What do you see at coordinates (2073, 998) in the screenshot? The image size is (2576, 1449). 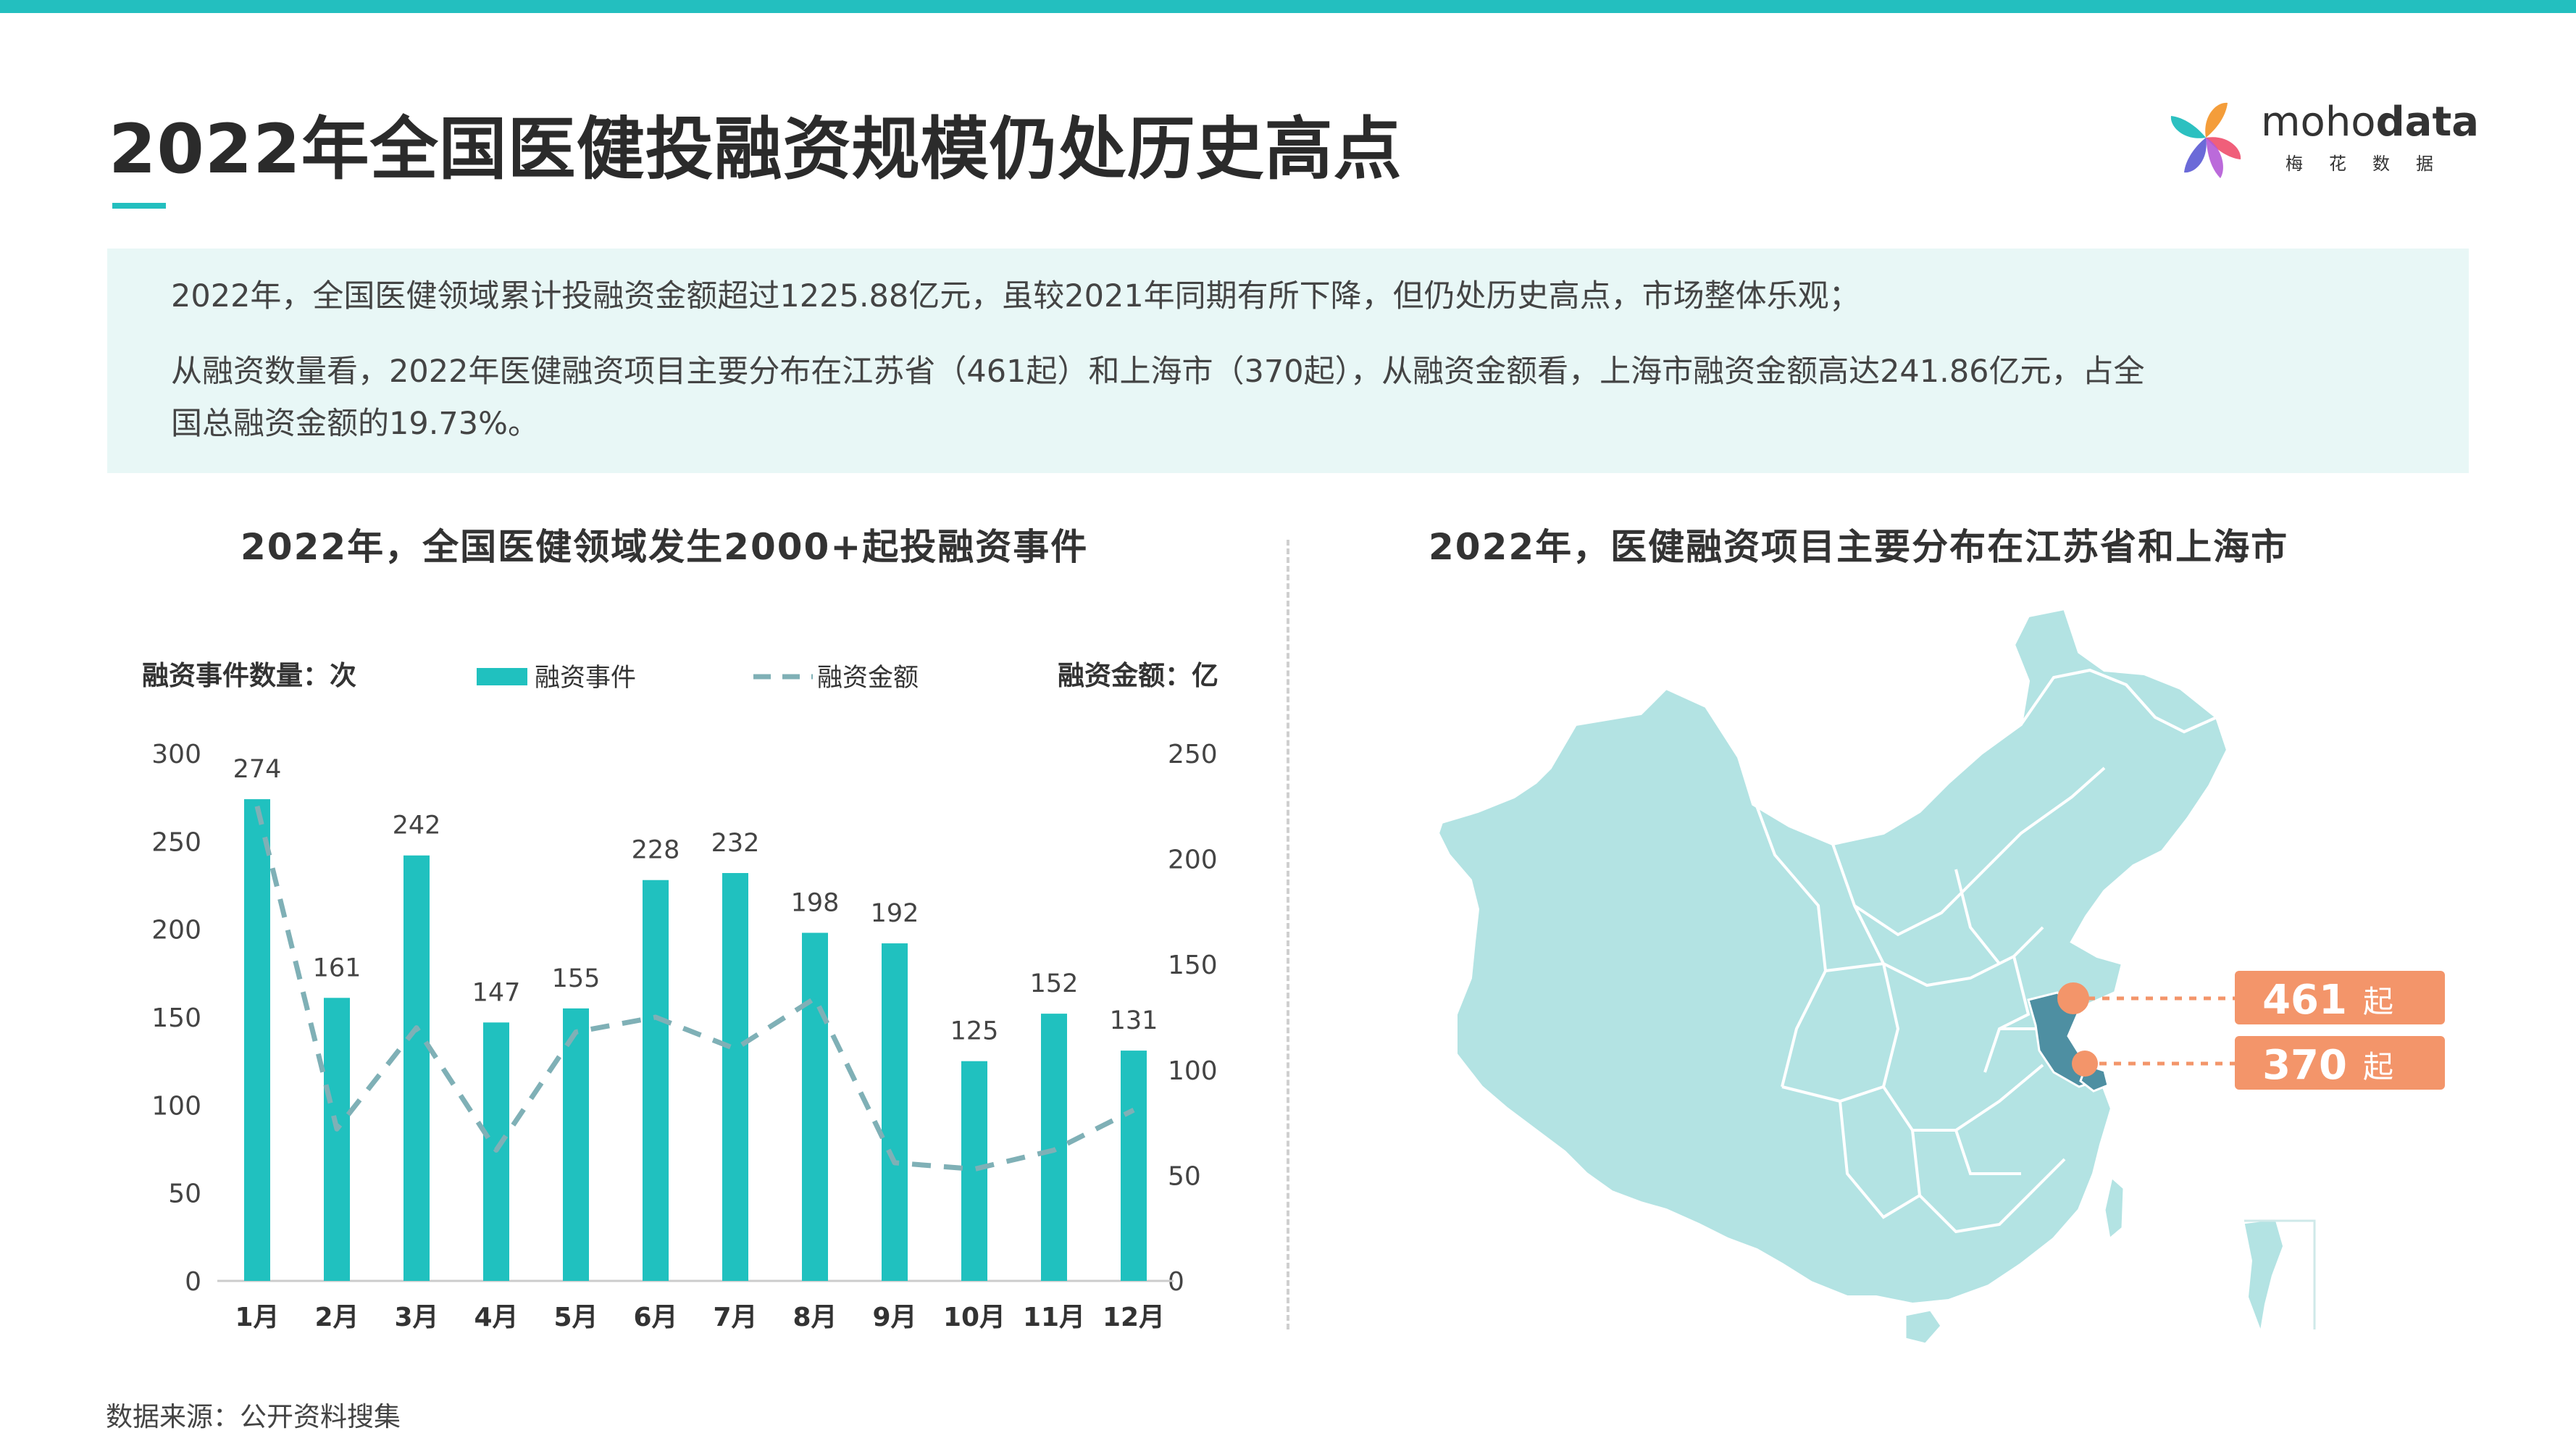 I see `callout-jiangsu-marker` at bounding box center [2073, 998].